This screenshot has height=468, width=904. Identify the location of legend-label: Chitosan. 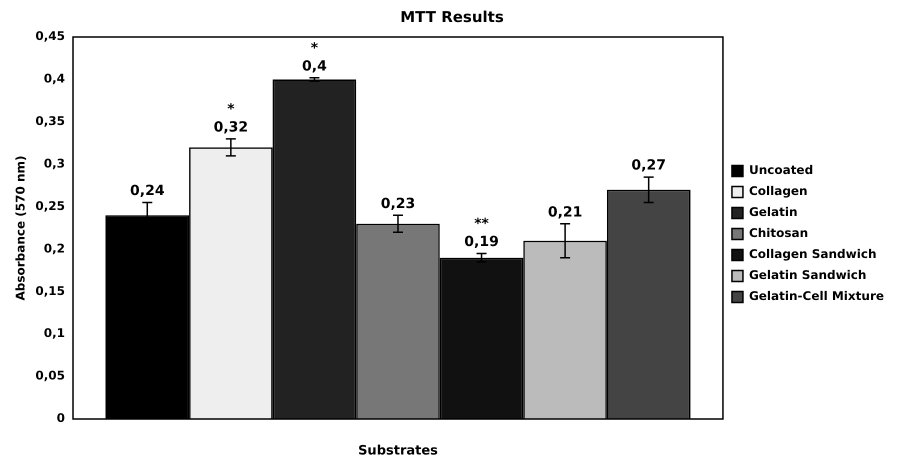
(778, 233).